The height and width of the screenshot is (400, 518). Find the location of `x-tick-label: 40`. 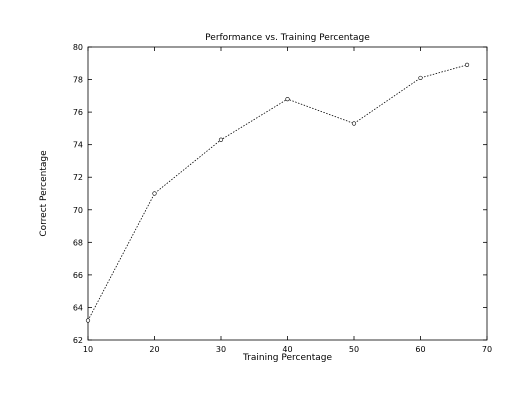

x-tick-label: 40 is located at coordinates (287, 349).